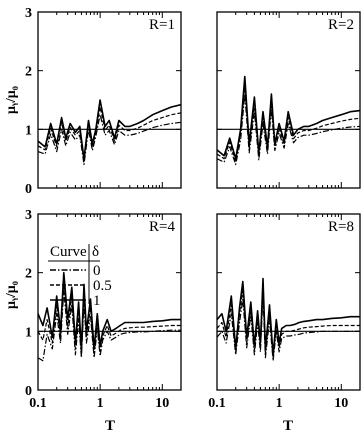  Describe the element at coordinates (102, 286) in the screenshot. I see `legend-label-0-5: 0.5` at that location.